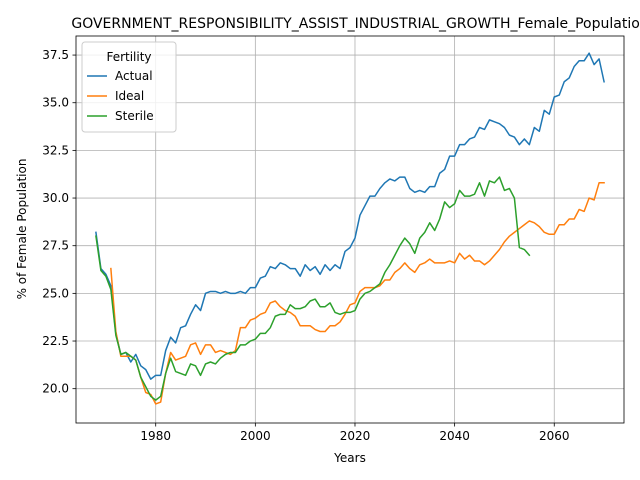 The width and height of the screenshot is (640, 480). I want to click on y-tick-label: 27.5, so click(55, 246).